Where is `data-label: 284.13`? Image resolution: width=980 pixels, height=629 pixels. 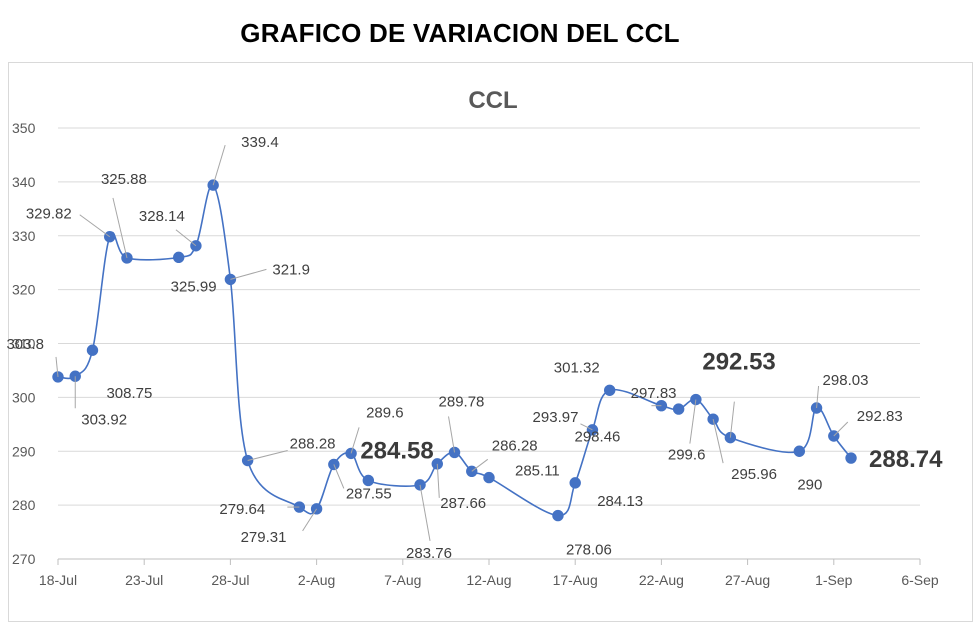
data-label: 284.13 is located at coordinates (620, 501).